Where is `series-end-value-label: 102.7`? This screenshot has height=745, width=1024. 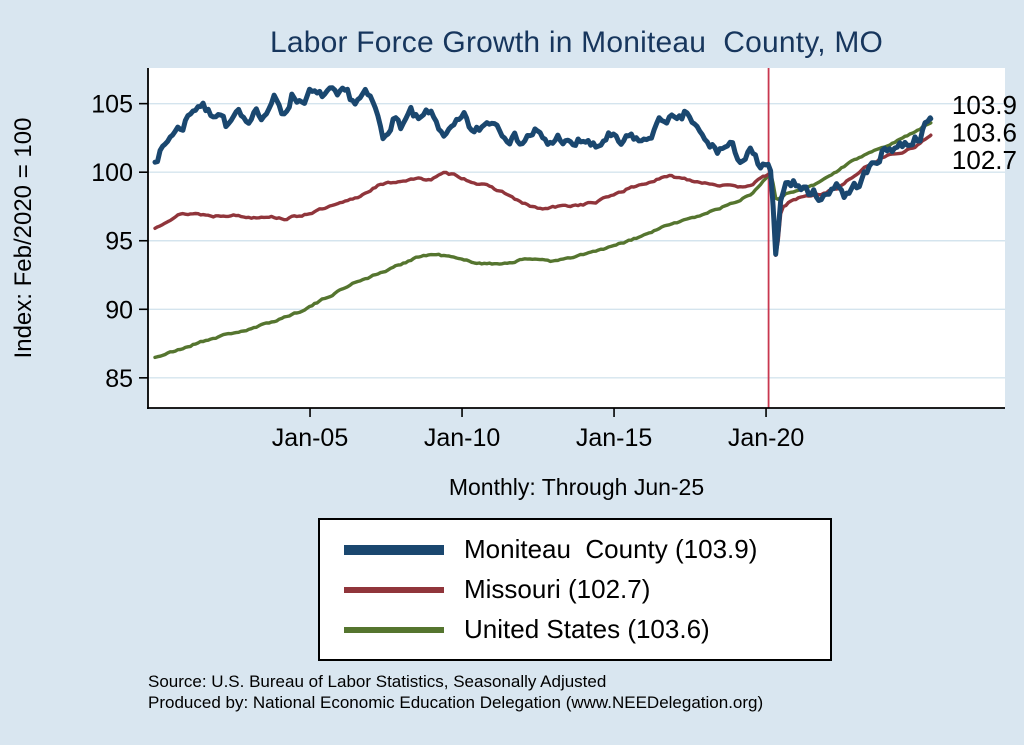
series-end-value-label: 102.7 is located at coordinates (984, 160).